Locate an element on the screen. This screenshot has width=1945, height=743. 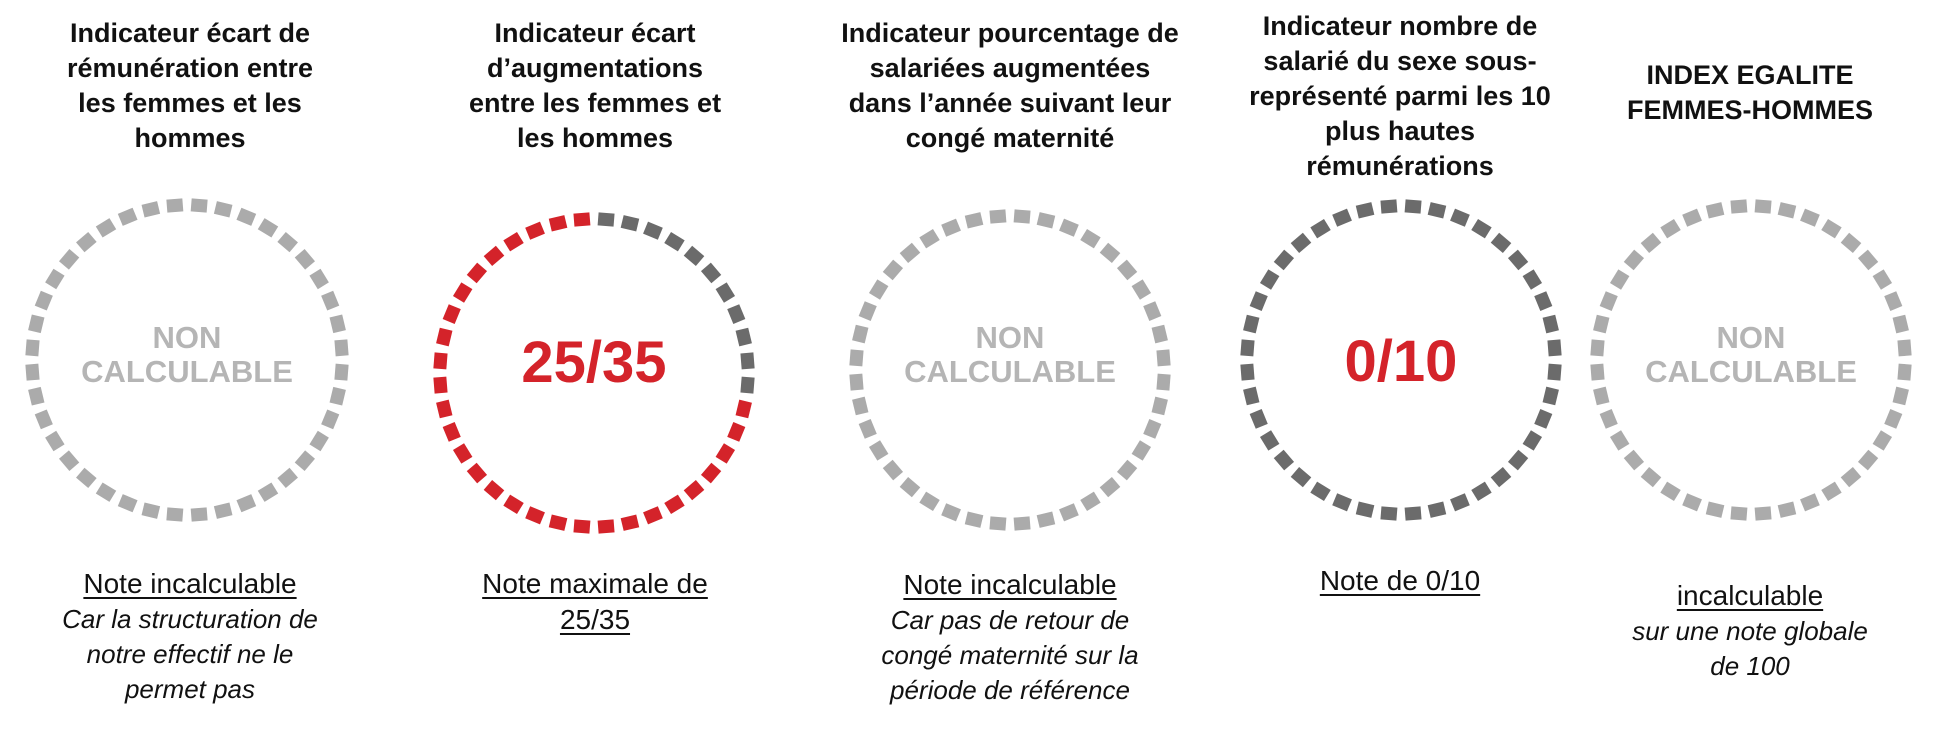
value-line: 0/10 is located at coordinates (1401, 361).